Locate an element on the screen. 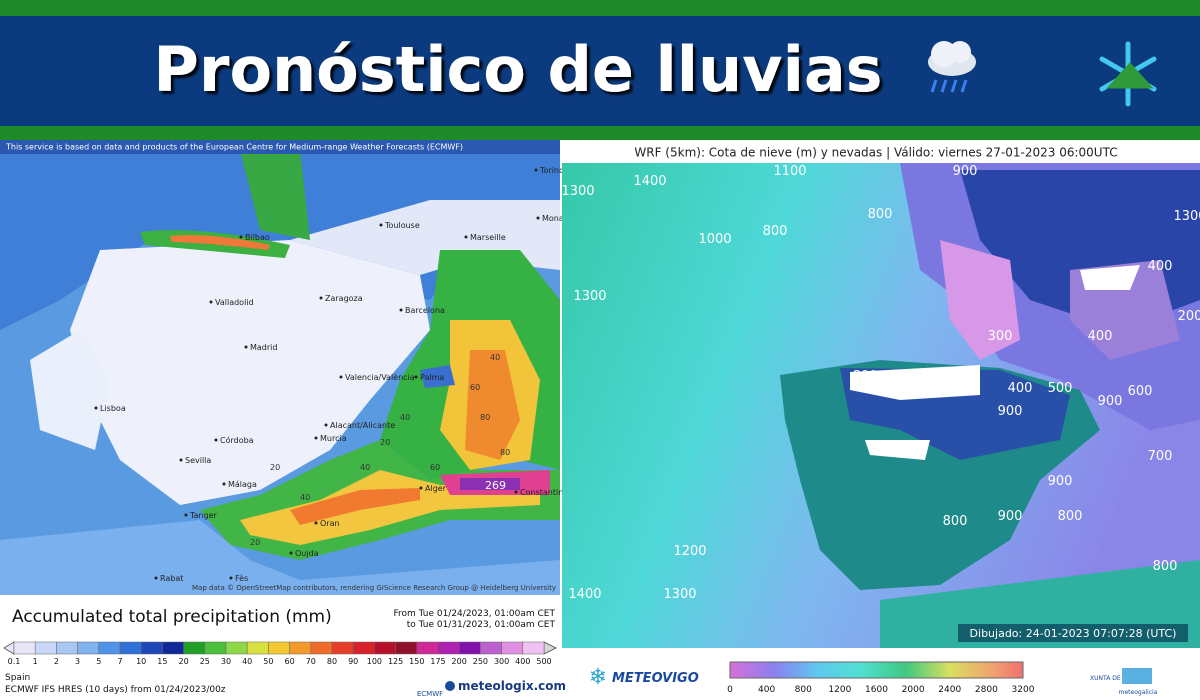 Image resolution: width=1200 pixels, height=700 pixels. page-title: Pronóstico de lluvias is located at coordinates (517, 69).